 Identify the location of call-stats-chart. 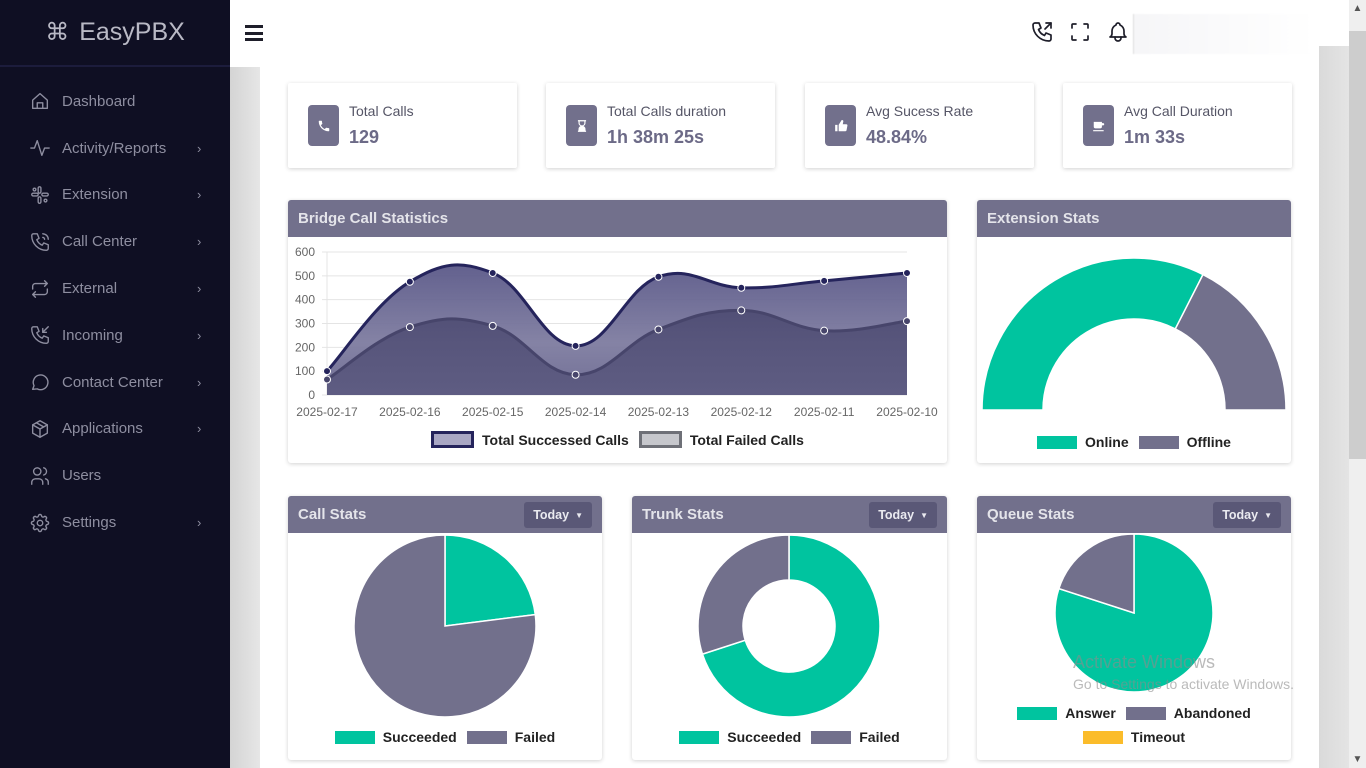
(445, 626).